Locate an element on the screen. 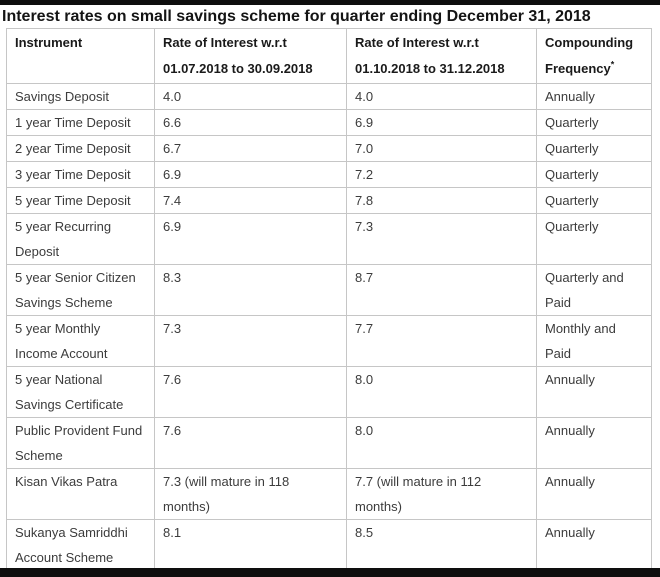  header-label-line2: 01.07.2018 to 30.09.2018 is located at coordinates (238, 68).